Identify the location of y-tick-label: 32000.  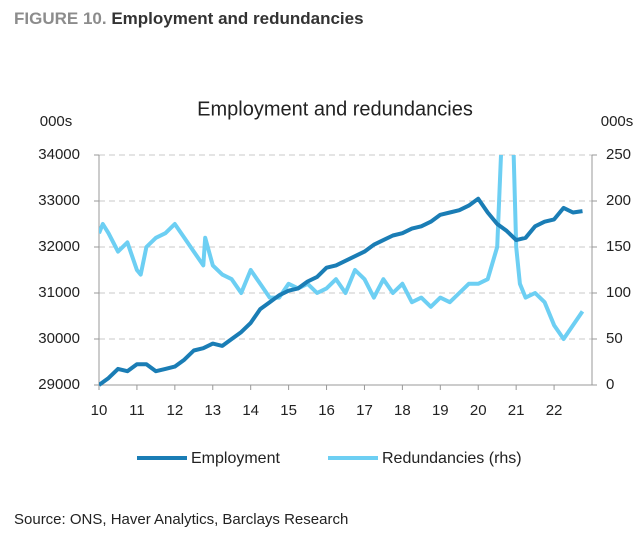
(59, 246).